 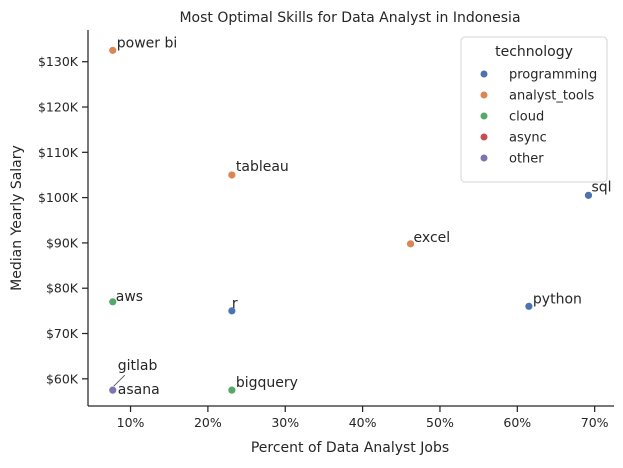 I want to click on y-axis-title: Median Yearly Salary, so click(x=17, y=218).